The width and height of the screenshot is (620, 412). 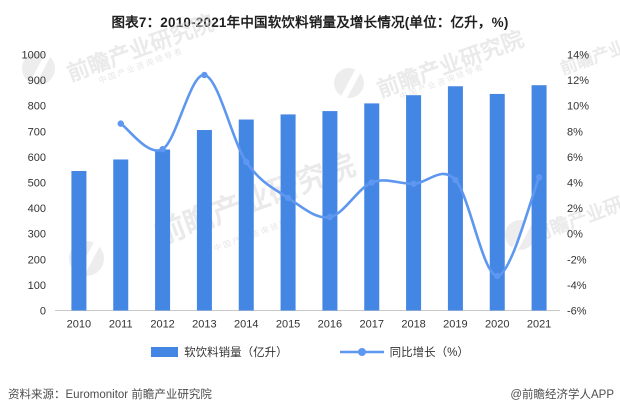 What do you see at coordinates (121, 235) in the screenshot?
I see `bar-2011` at bounding box center [121, 235].